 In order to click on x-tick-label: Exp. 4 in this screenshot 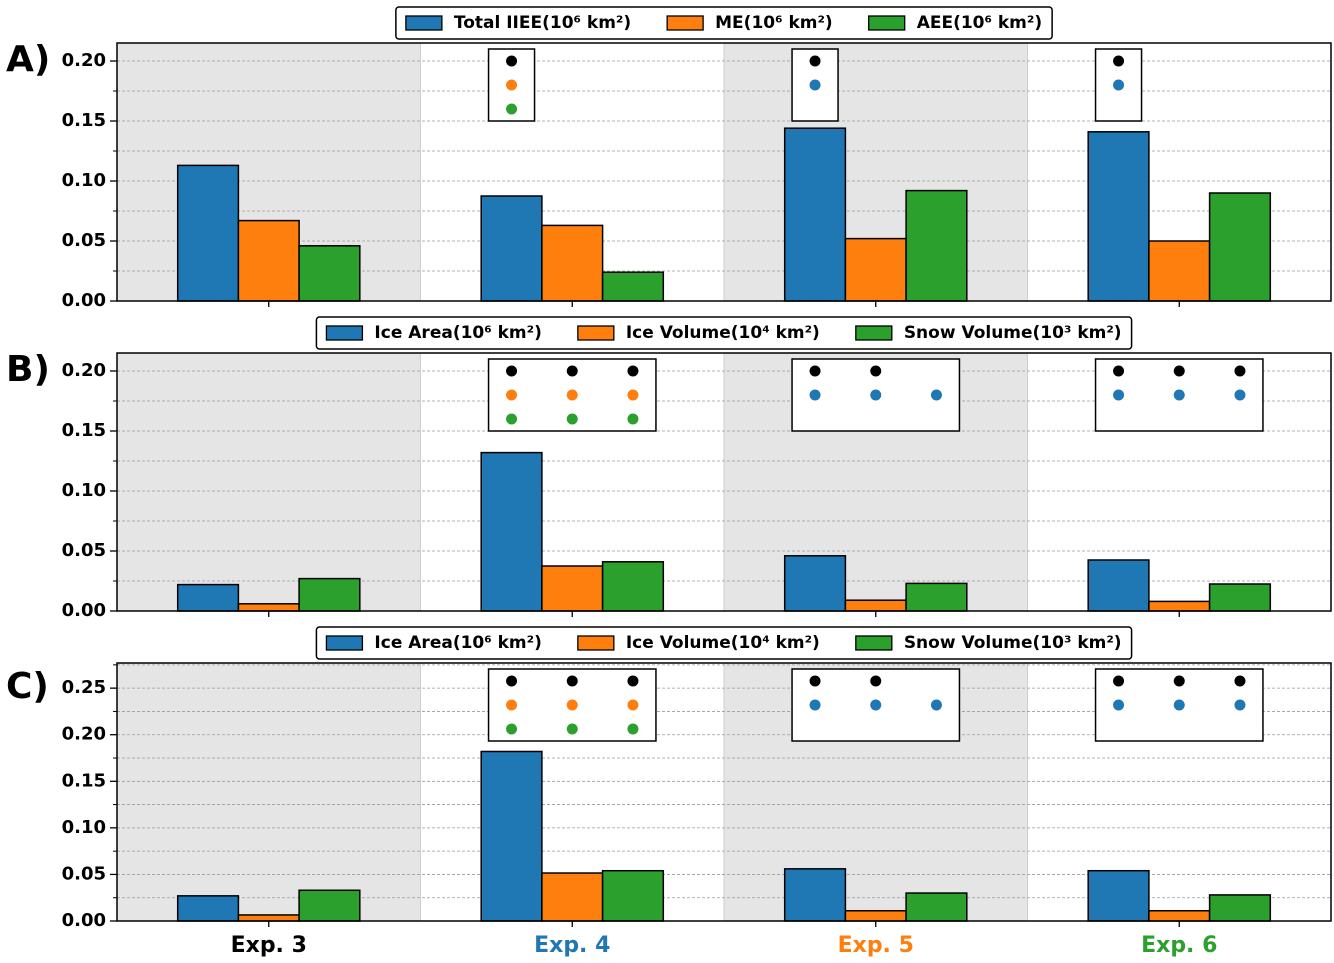, I will do `click(572, 945)`.